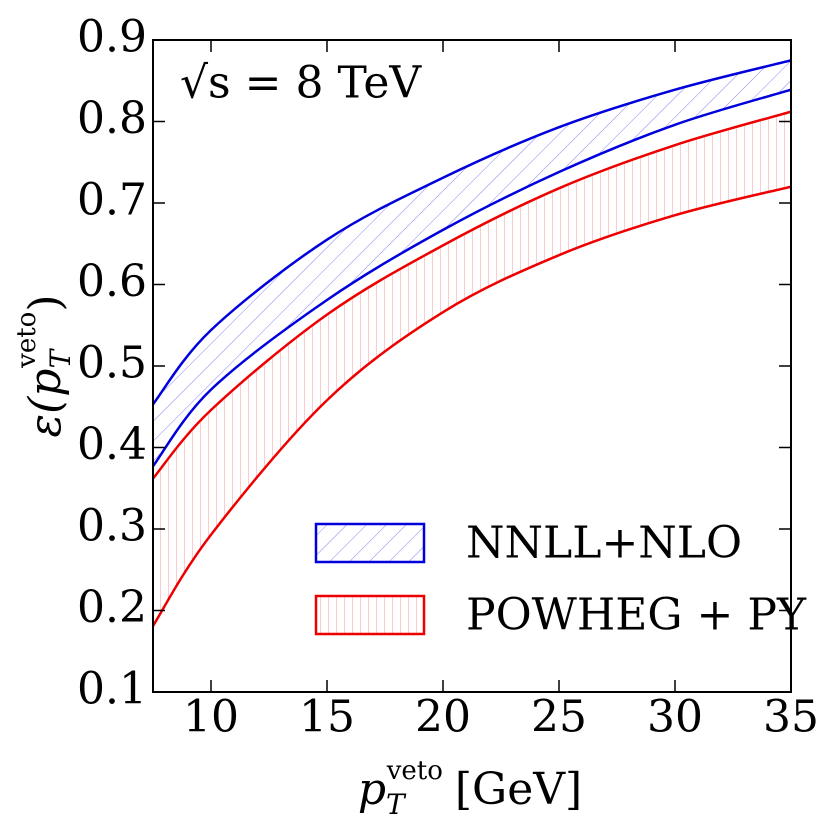 The height and width of the screenshot is (831, 831). Describe the element at coordinates (636, 615) in the screenshot. I see `legend-label: POWHEG + PY` at that location.